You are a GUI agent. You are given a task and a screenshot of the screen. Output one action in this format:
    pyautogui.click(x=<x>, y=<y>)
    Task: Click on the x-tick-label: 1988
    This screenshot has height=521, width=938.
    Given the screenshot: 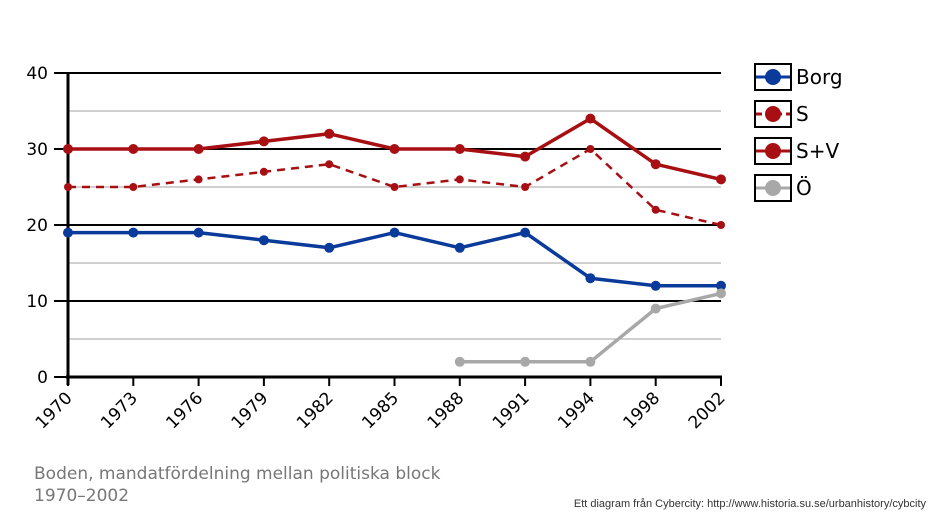 What is the action you would take?
    pyautogui.click(x=446, y=410)
    